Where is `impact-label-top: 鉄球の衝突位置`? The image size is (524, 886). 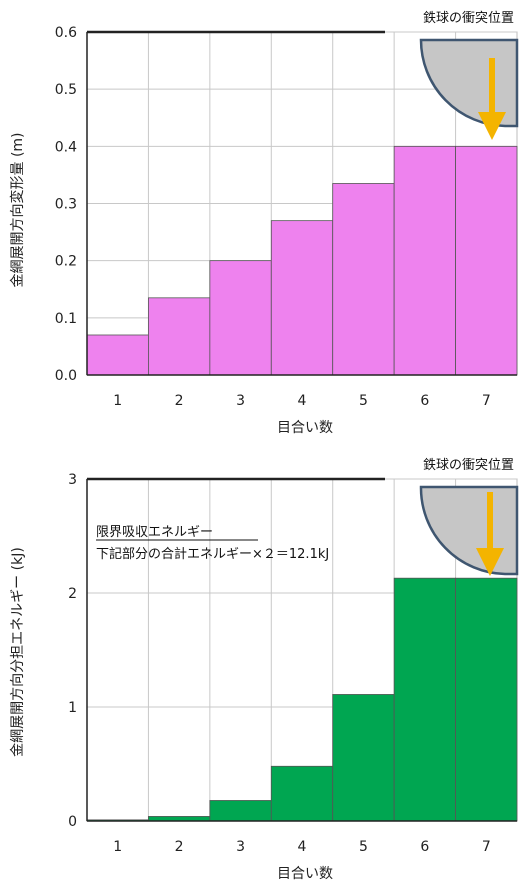 impact-label-top: 鉄球の衝突位置 is located at coordinates (468, 18).